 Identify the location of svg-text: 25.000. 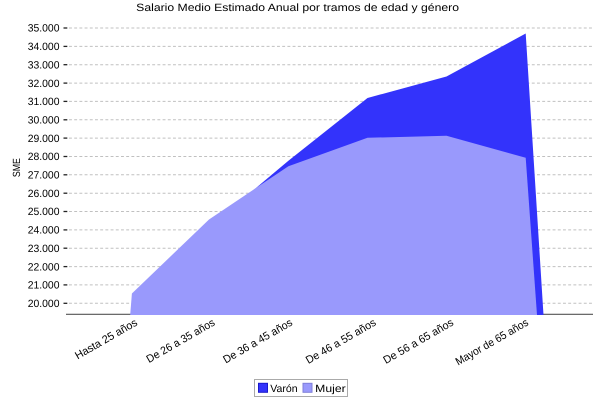
(44, 212).